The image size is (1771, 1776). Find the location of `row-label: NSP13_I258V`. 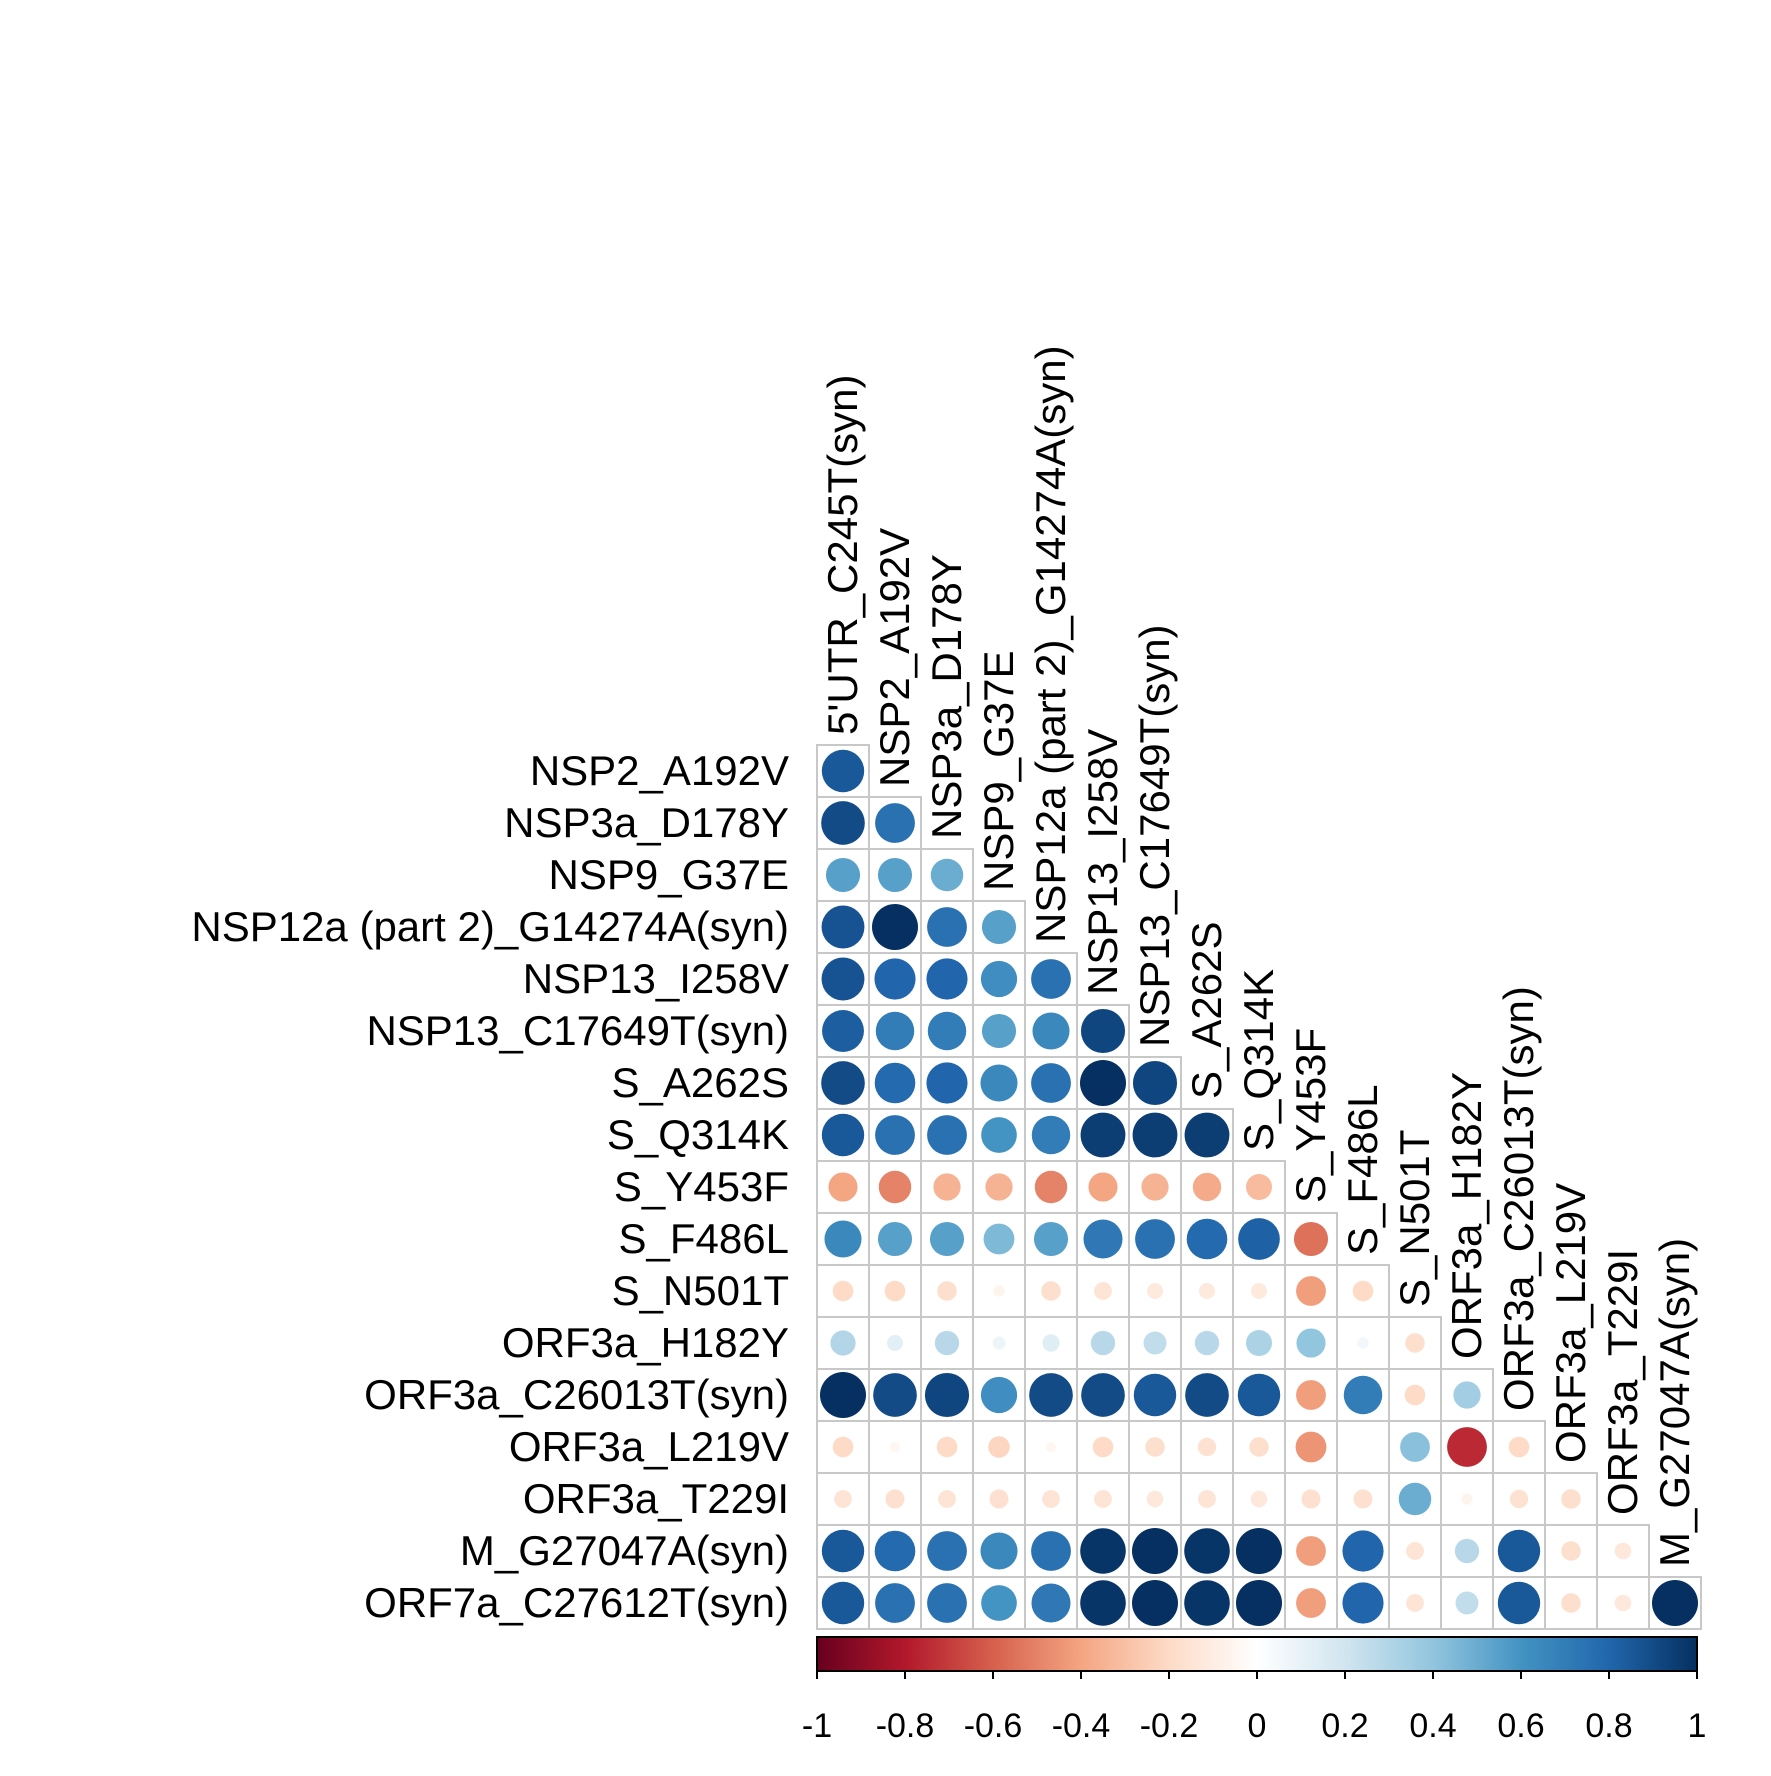

row-label: NSP13_I258V is located at coordinates (656, 978).